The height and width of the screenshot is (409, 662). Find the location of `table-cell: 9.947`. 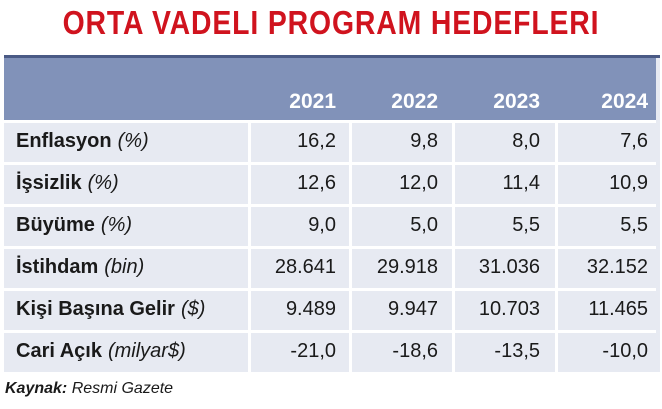

table-cell: 9.947 is located at coordinates (412, 309).